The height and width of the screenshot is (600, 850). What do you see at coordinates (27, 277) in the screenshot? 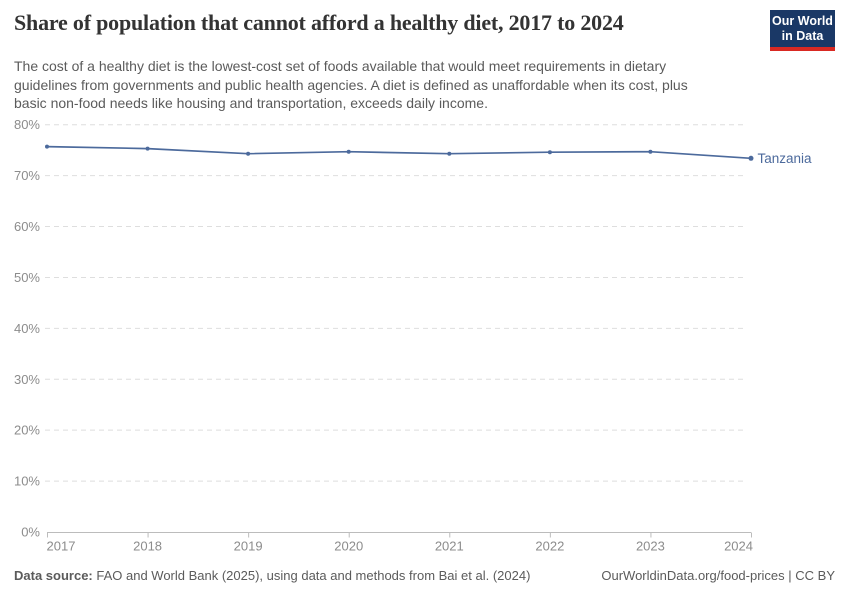
I see `y-axis-tick-label: 50%` at bounding box center [27, 277].